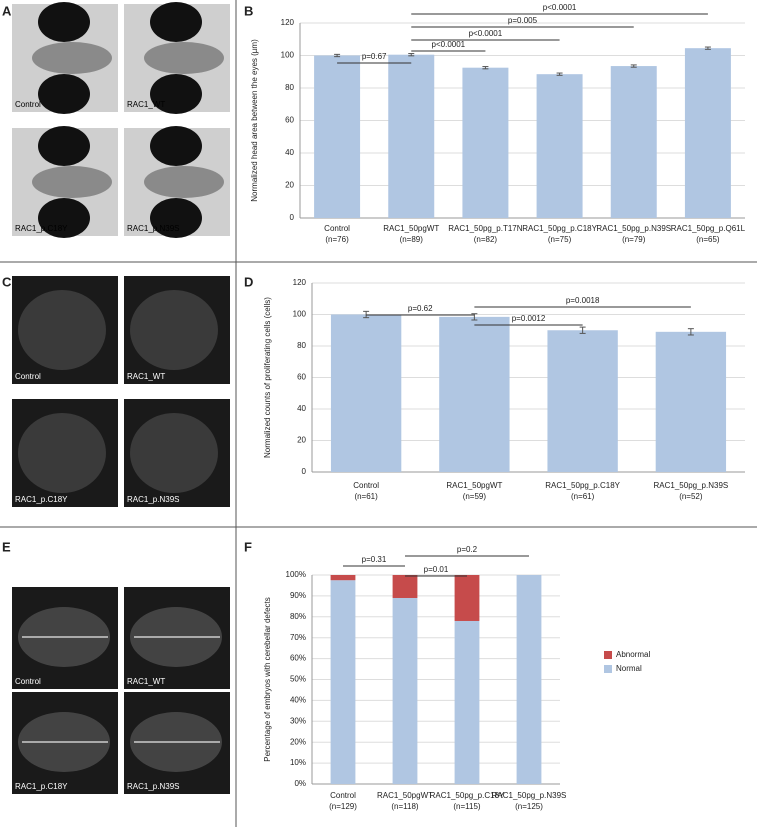 The width and height of the screenshot is (757, 827). Describe the element at coordinates (248, 281) in the screenshot. I see `panel-letter: D` at that location.